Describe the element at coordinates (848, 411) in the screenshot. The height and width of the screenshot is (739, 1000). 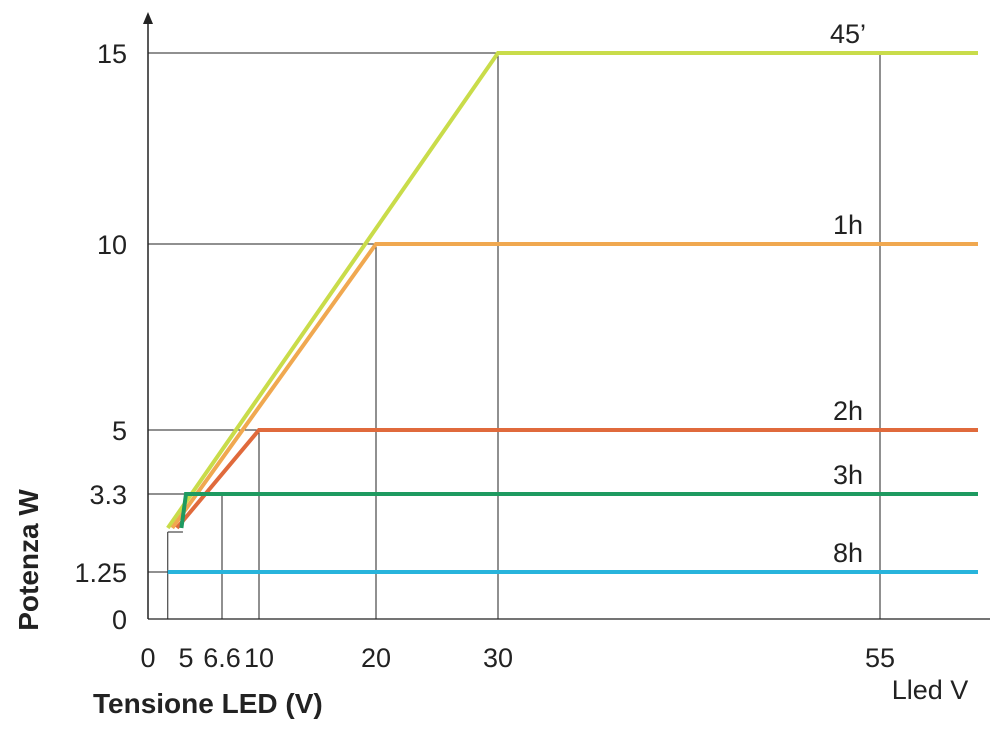
I see `series-label-3: 2h` at that location.